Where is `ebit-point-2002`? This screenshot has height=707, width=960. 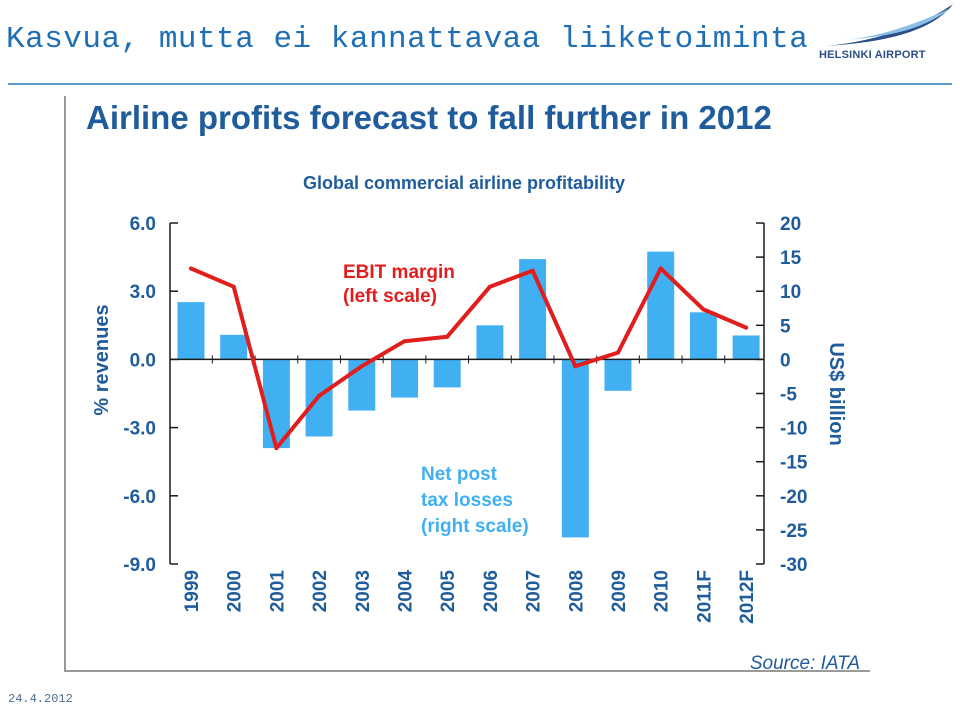 ebit-point-2002 is located at coordinates (319, 395).